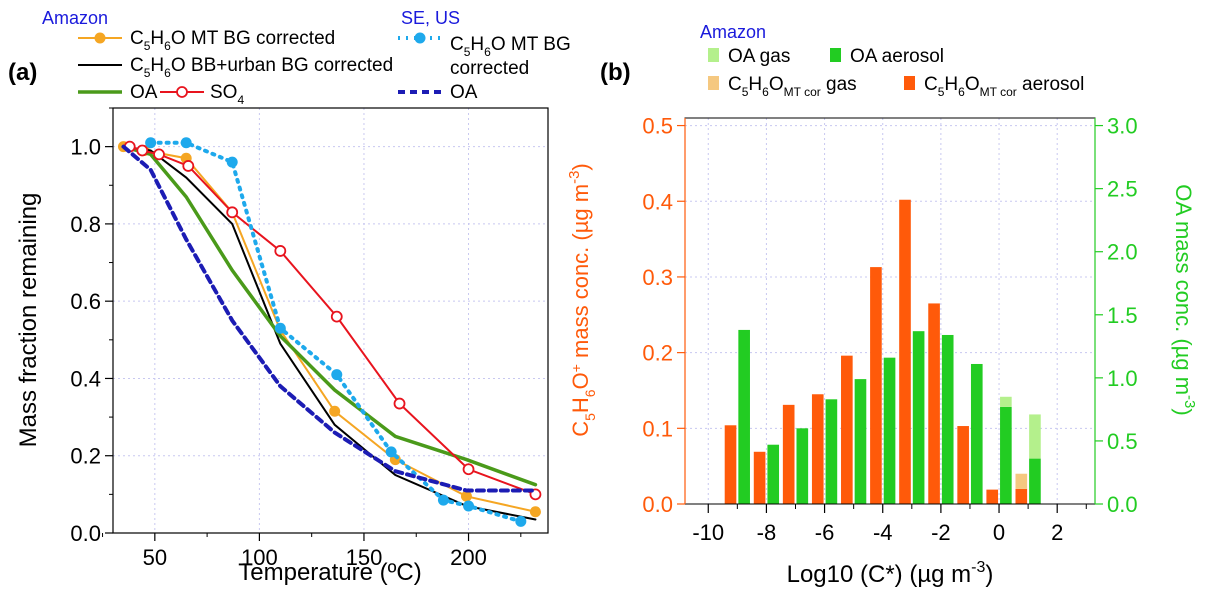 The image size is (1217, 590). I want to click on label-span: MT BG, so click(538, 44).